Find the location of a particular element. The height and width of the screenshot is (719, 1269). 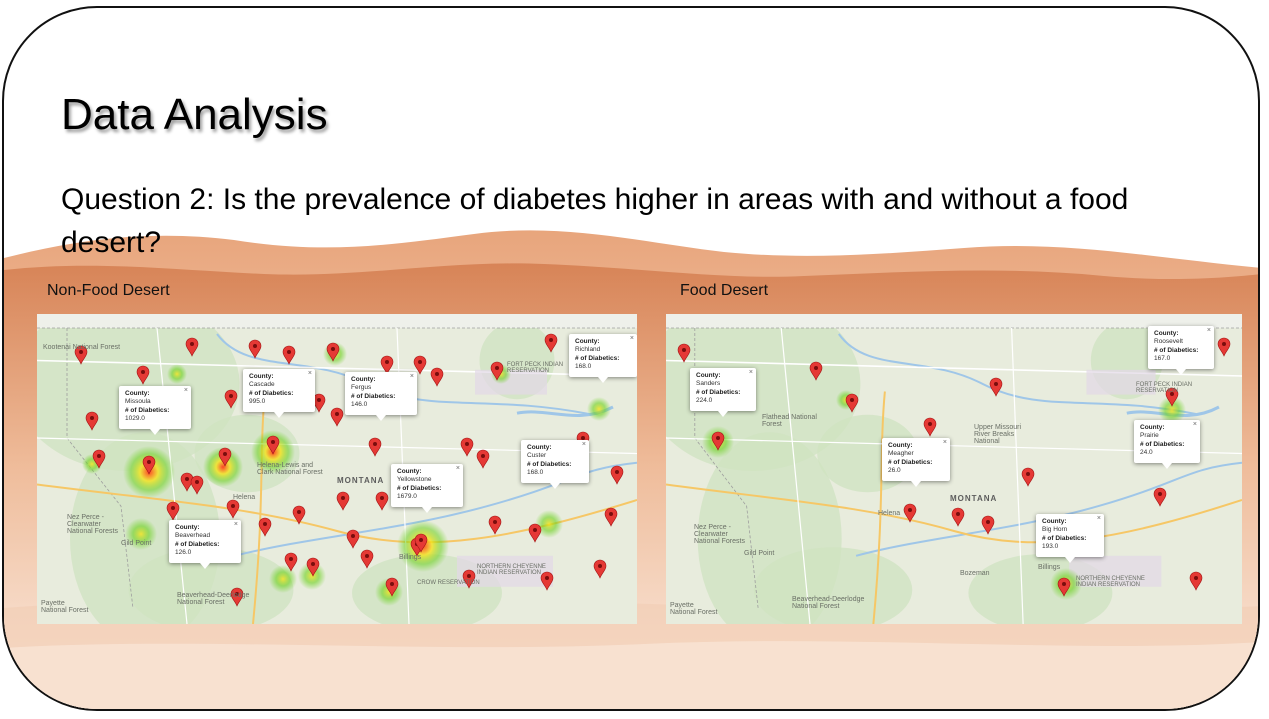

info-diabetics-value: 126.0 is located at coordinates (183, 552).